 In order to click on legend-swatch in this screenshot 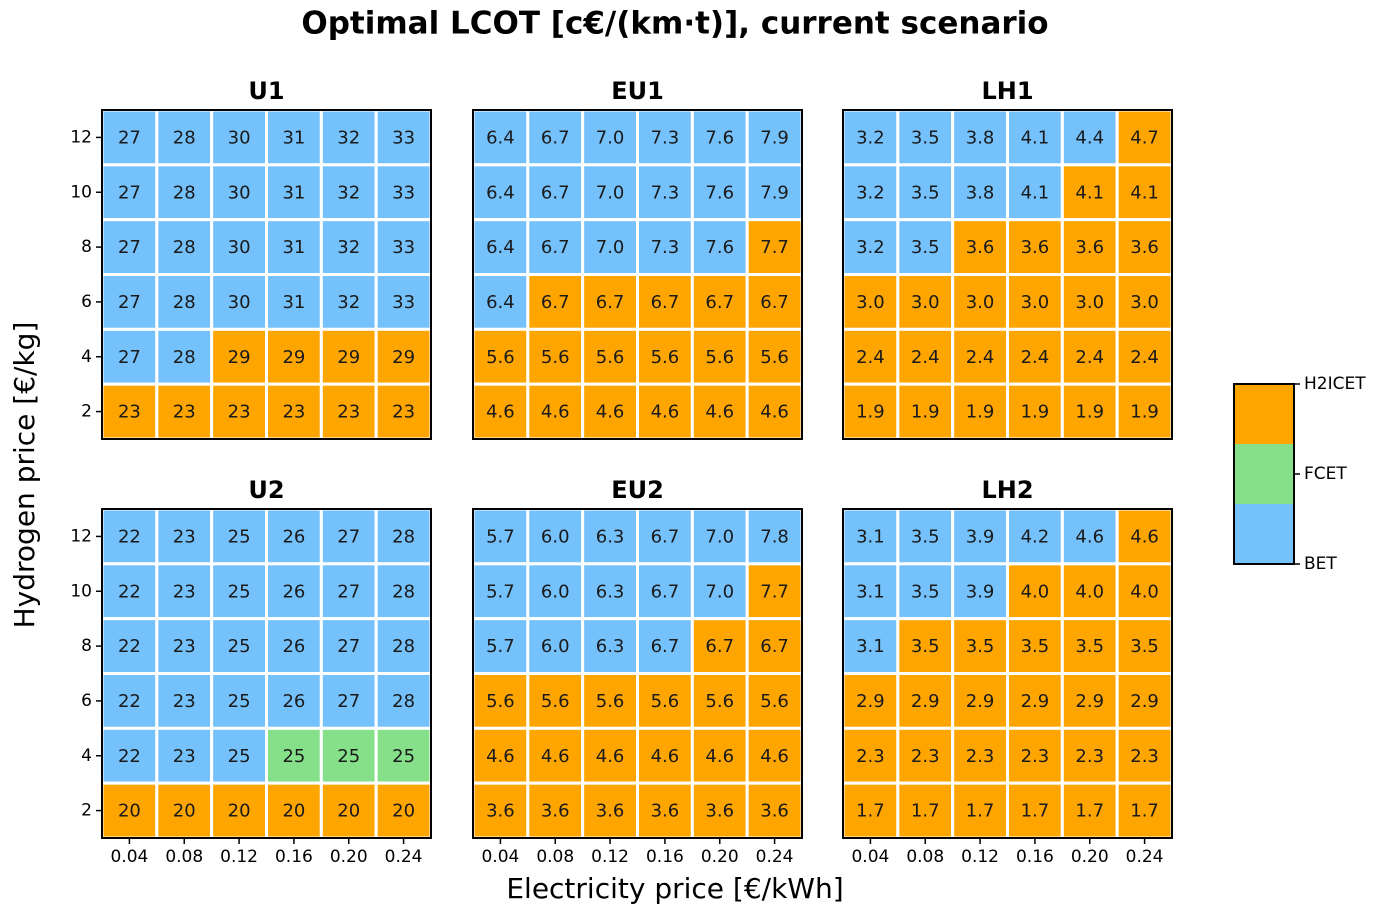, I will do `click(1264, 534)`.